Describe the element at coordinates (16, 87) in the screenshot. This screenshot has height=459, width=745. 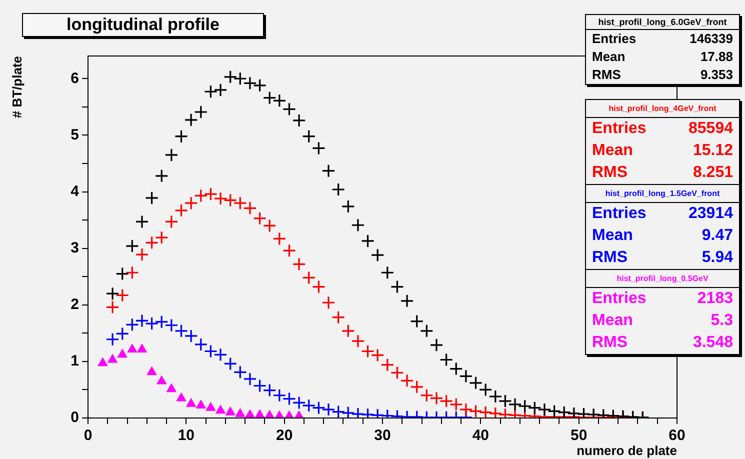
I see `y-axis-title: # BT/plate` at that location.